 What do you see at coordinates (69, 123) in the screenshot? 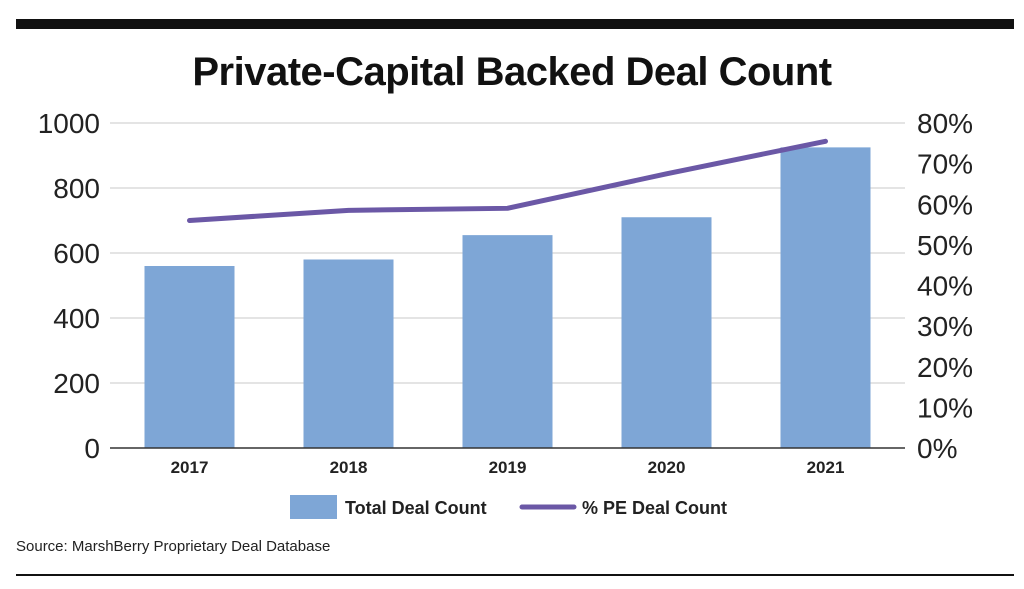
I see `y-tick-label: 1000` at bounding box center [69, 123].